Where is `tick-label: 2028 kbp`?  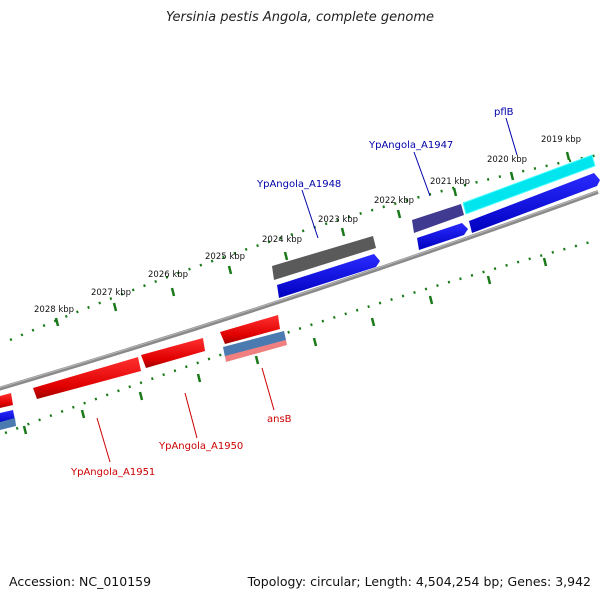
tick-label: 2028 kbp is located at coordinates (54, 310).